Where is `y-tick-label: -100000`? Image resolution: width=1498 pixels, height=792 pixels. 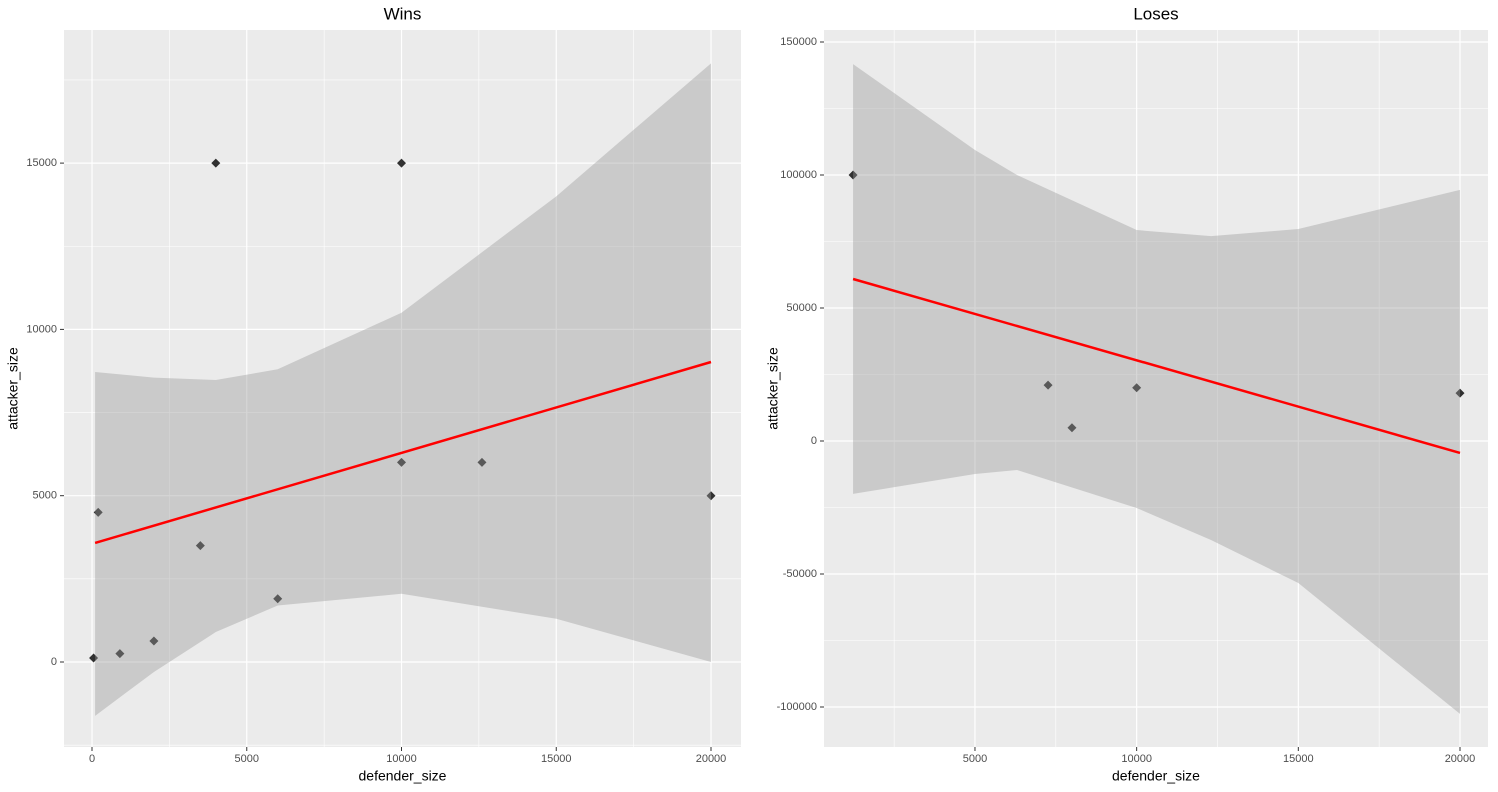 y-tick-label: -100000 is located at coordinates (797, 707).